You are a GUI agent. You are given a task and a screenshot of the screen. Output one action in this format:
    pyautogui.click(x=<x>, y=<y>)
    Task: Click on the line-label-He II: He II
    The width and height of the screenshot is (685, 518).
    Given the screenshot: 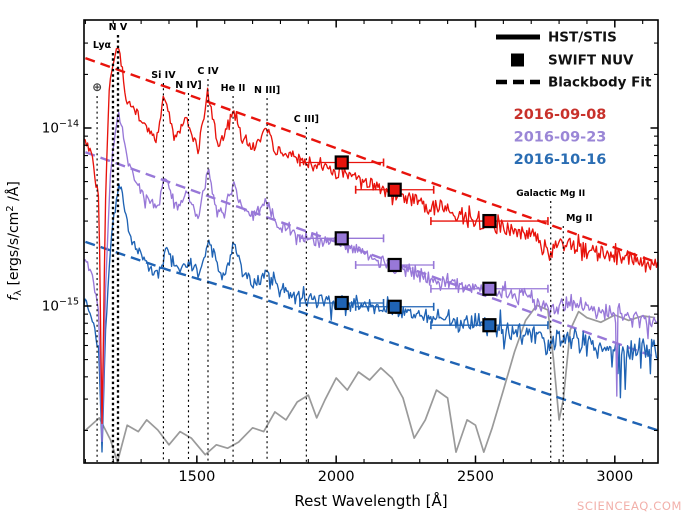 What is the action you would take?
    pyautogui.click(x=233, y=88)
    